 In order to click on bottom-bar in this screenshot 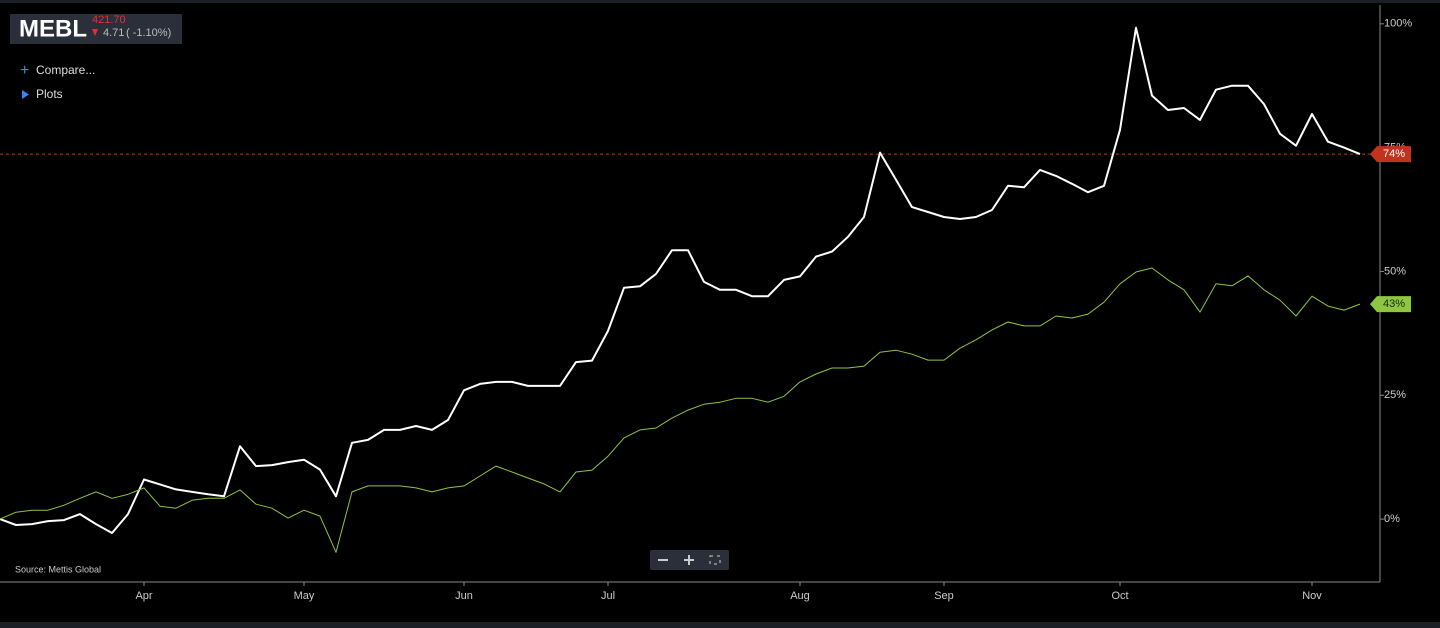, I will do `click(720, 625)`.